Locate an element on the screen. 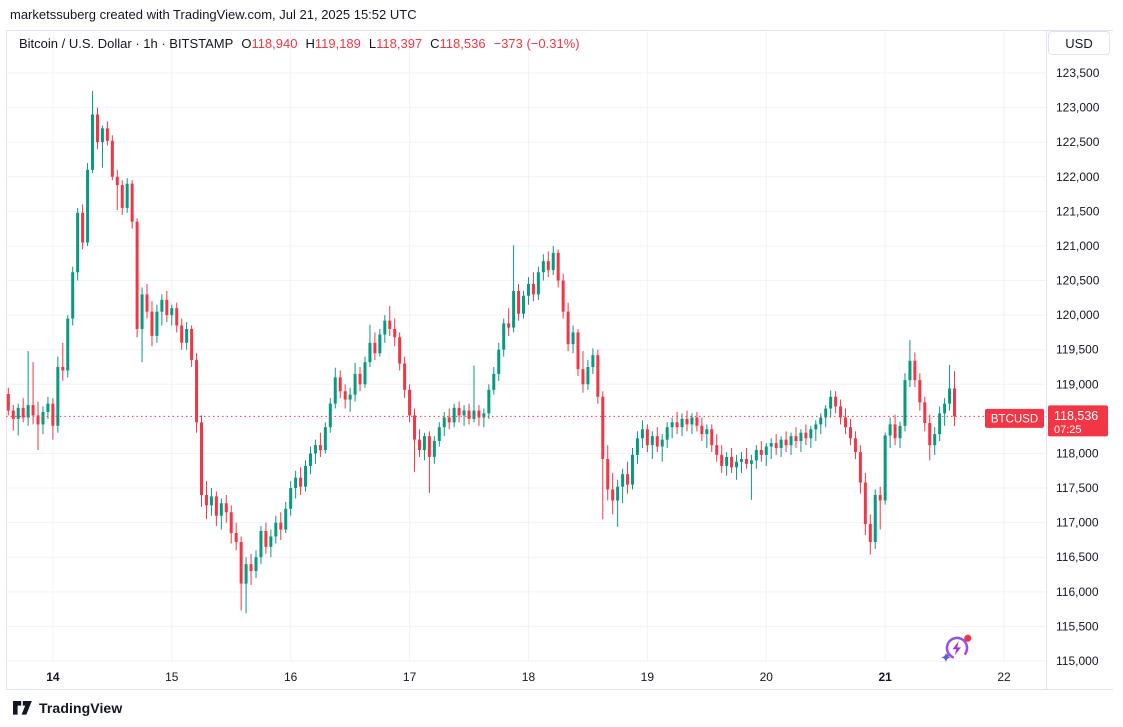  symbol-price-pill: BTCUSD is located at coordinates (1014, 418).